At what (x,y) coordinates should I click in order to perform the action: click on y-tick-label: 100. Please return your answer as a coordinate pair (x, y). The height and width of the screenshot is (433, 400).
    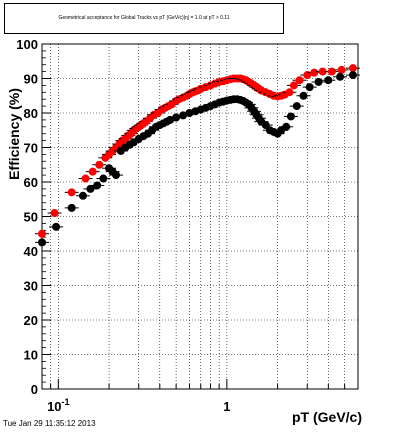
    Looking at the image, I should click on (27, 44).